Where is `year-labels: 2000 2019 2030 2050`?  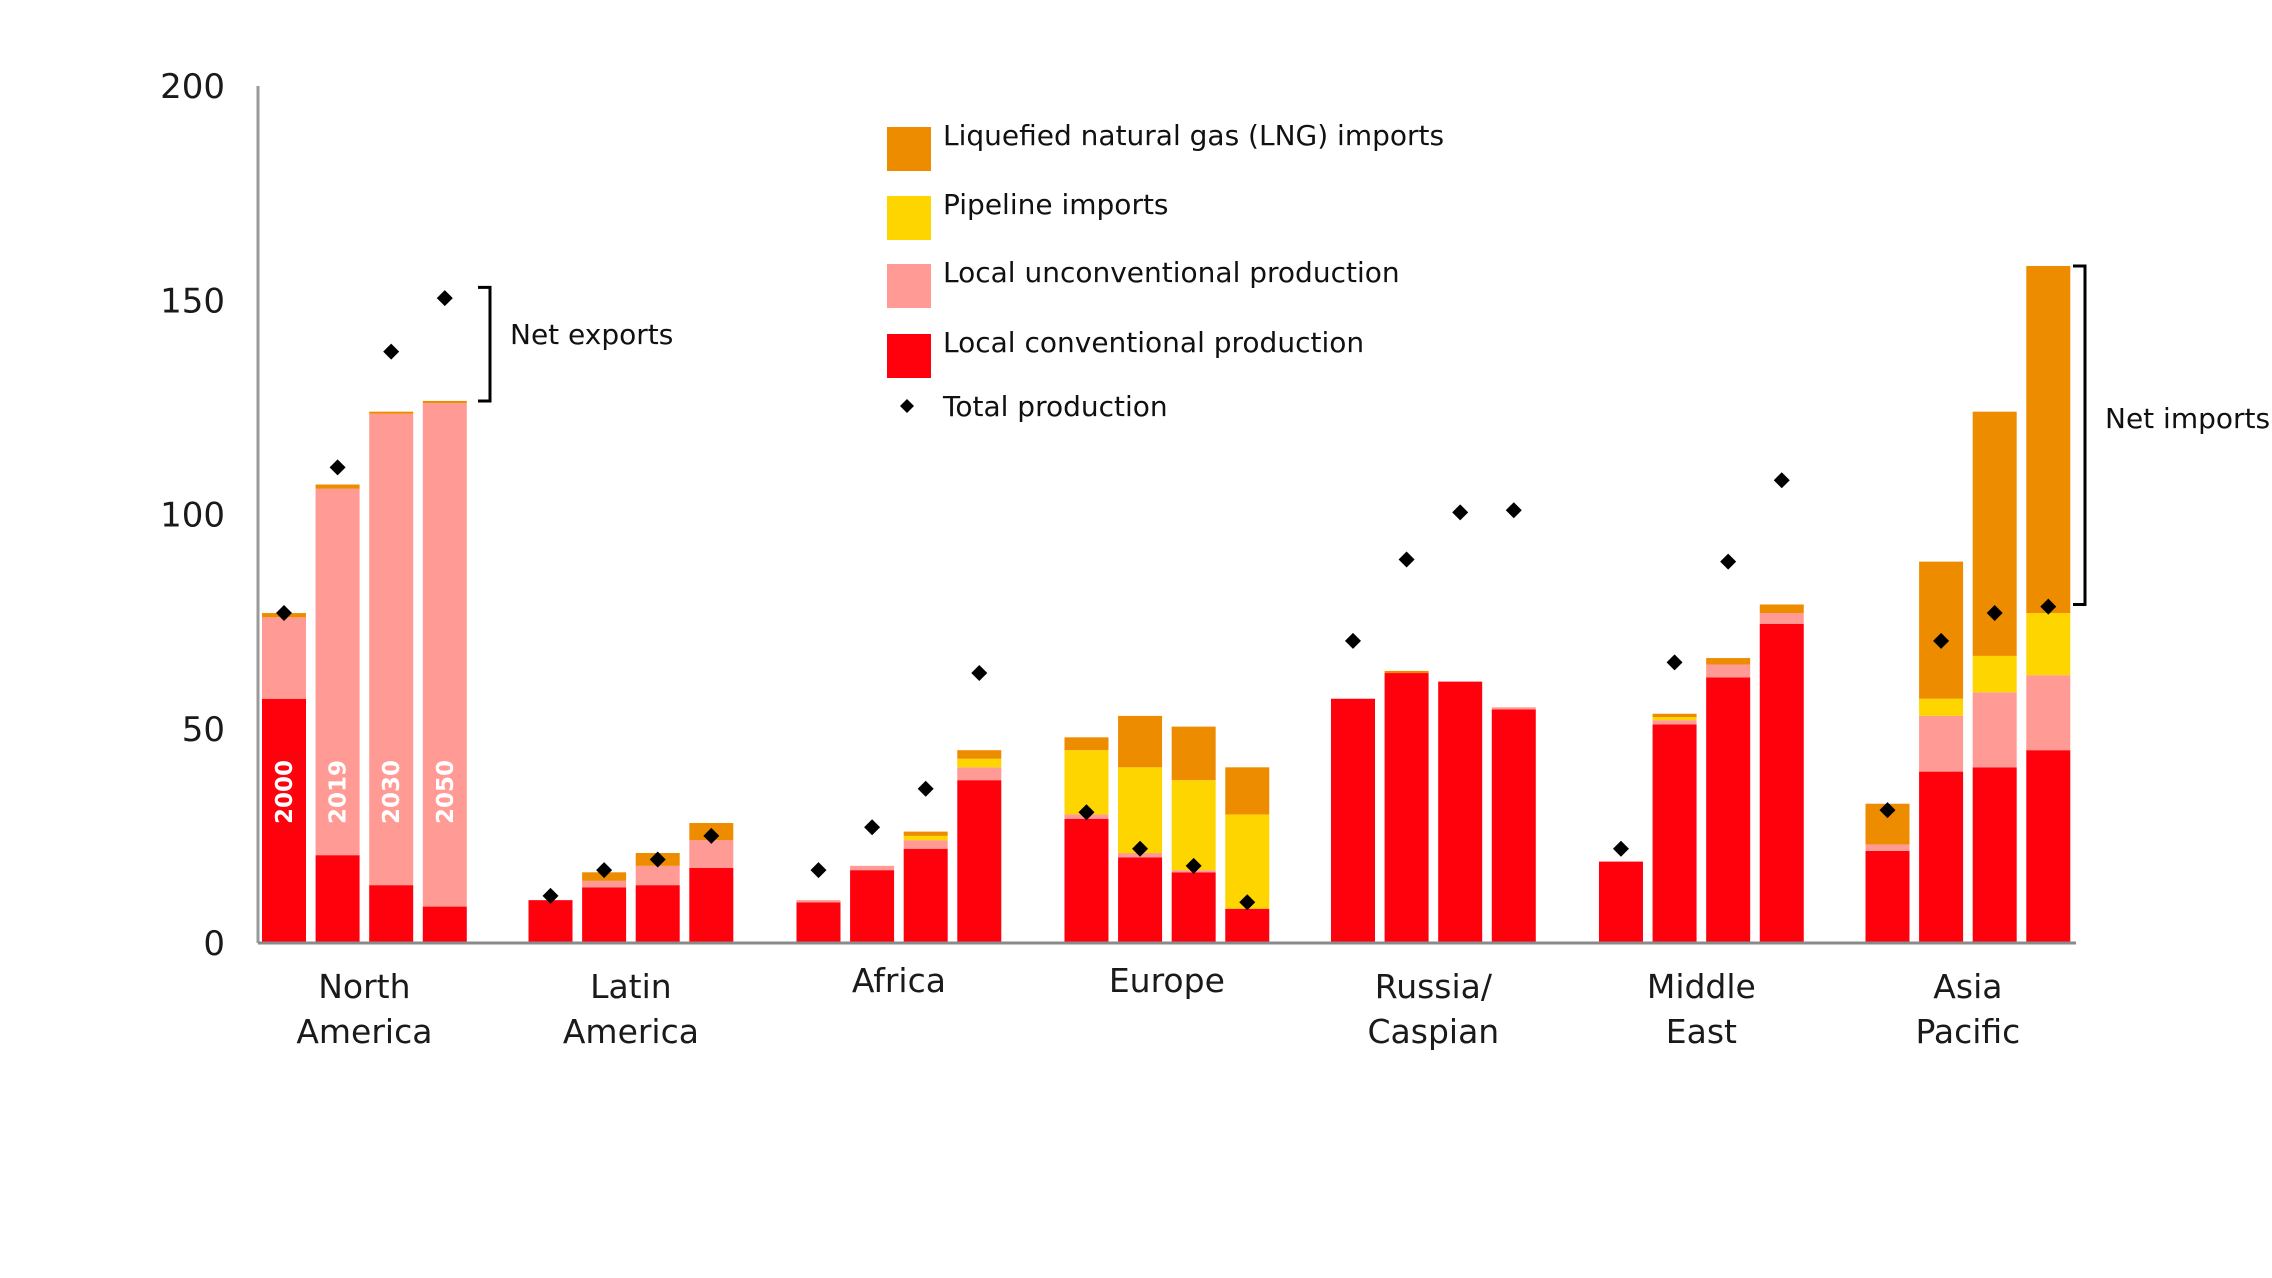
year-labels: 2000 2019 2030 2050 is located at coordinates (365, 792).